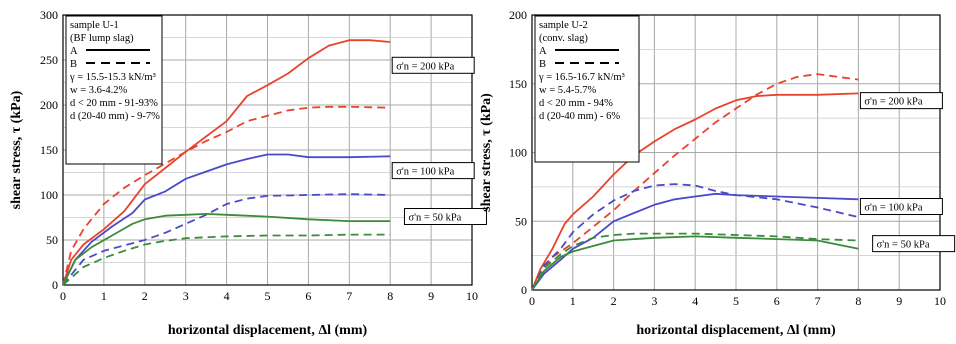 Image resolution: width=956 pixels, height=344 pixels. What do you see at coordinates (581, 77) in the screenshot?
I see `legend-property: γ = 16.5-16.7 kN/m³` at bounding box center [581, 77].